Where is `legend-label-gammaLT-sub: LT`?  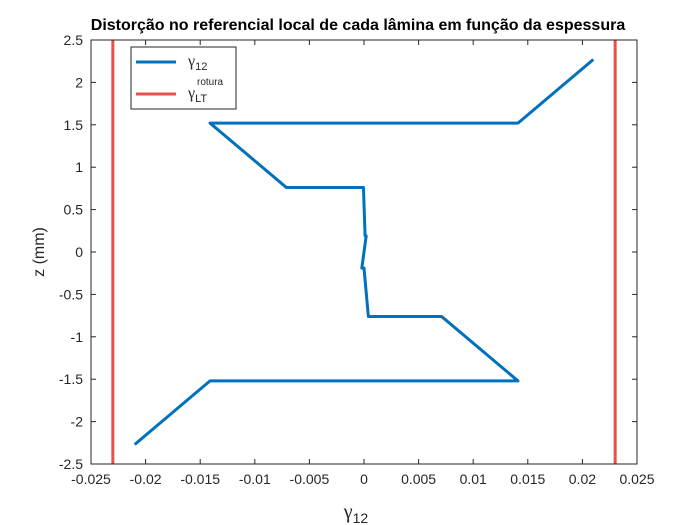
legend-label-gammaLT-sub: LT is located at coordinates (201, 99).